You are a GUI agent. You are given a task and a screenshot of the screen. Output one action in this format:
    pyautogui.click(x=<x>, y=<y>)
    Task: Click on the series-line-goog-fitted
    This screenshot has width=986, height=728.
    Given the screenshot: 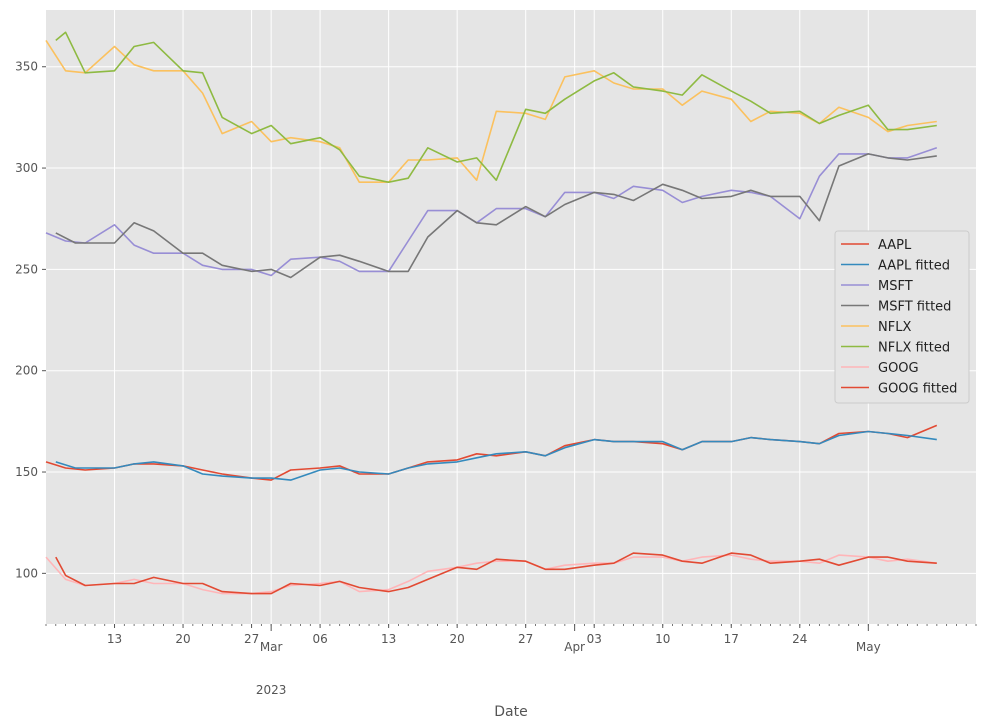 What is the action you would take?
    pyautogui.click(x=496, y=573)
    